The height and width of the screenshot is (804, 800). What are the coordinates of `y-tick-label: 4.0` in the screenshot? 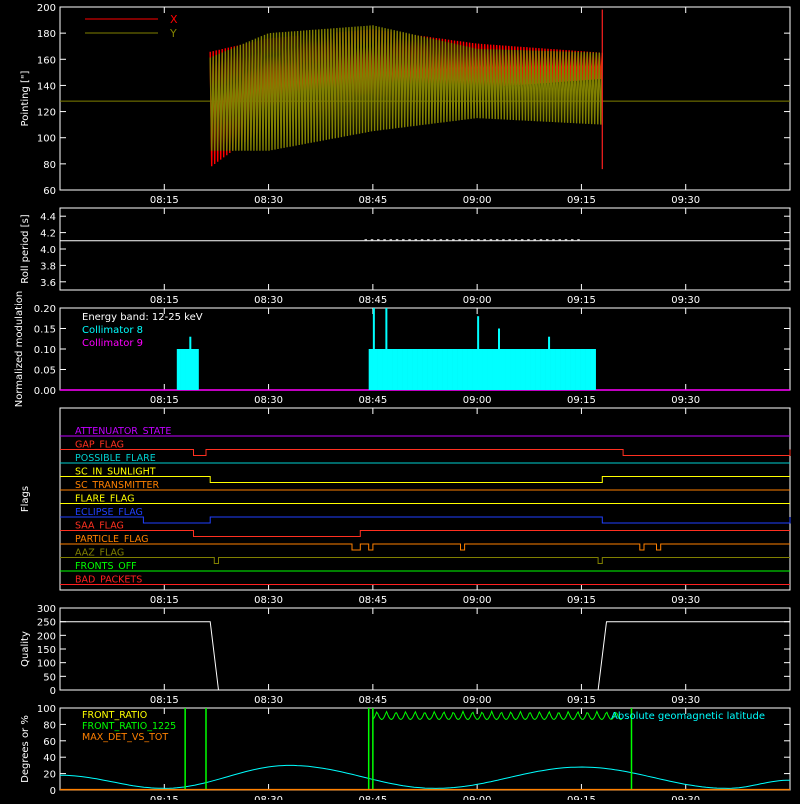 It's located at (48, 250).